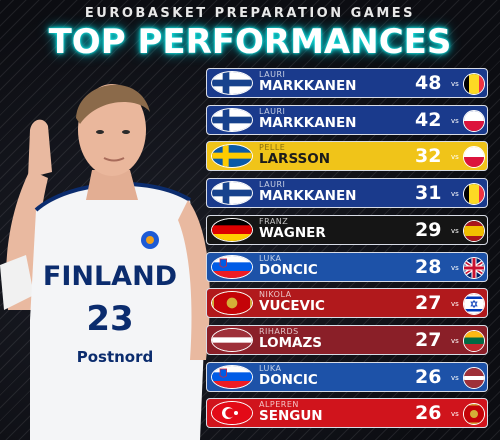  I want to click on player-first-name: NIKOLA, so click(275, 295).